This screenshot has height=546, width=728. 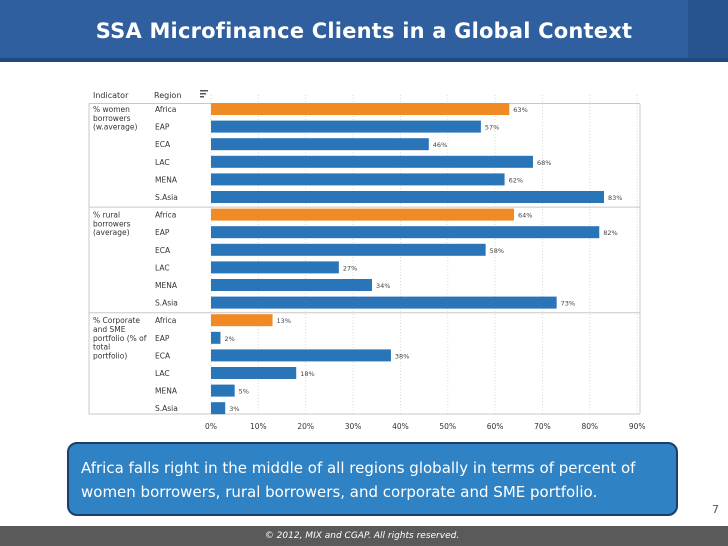 I want to click on tick-label: 10%, so click(x=258, y=426).